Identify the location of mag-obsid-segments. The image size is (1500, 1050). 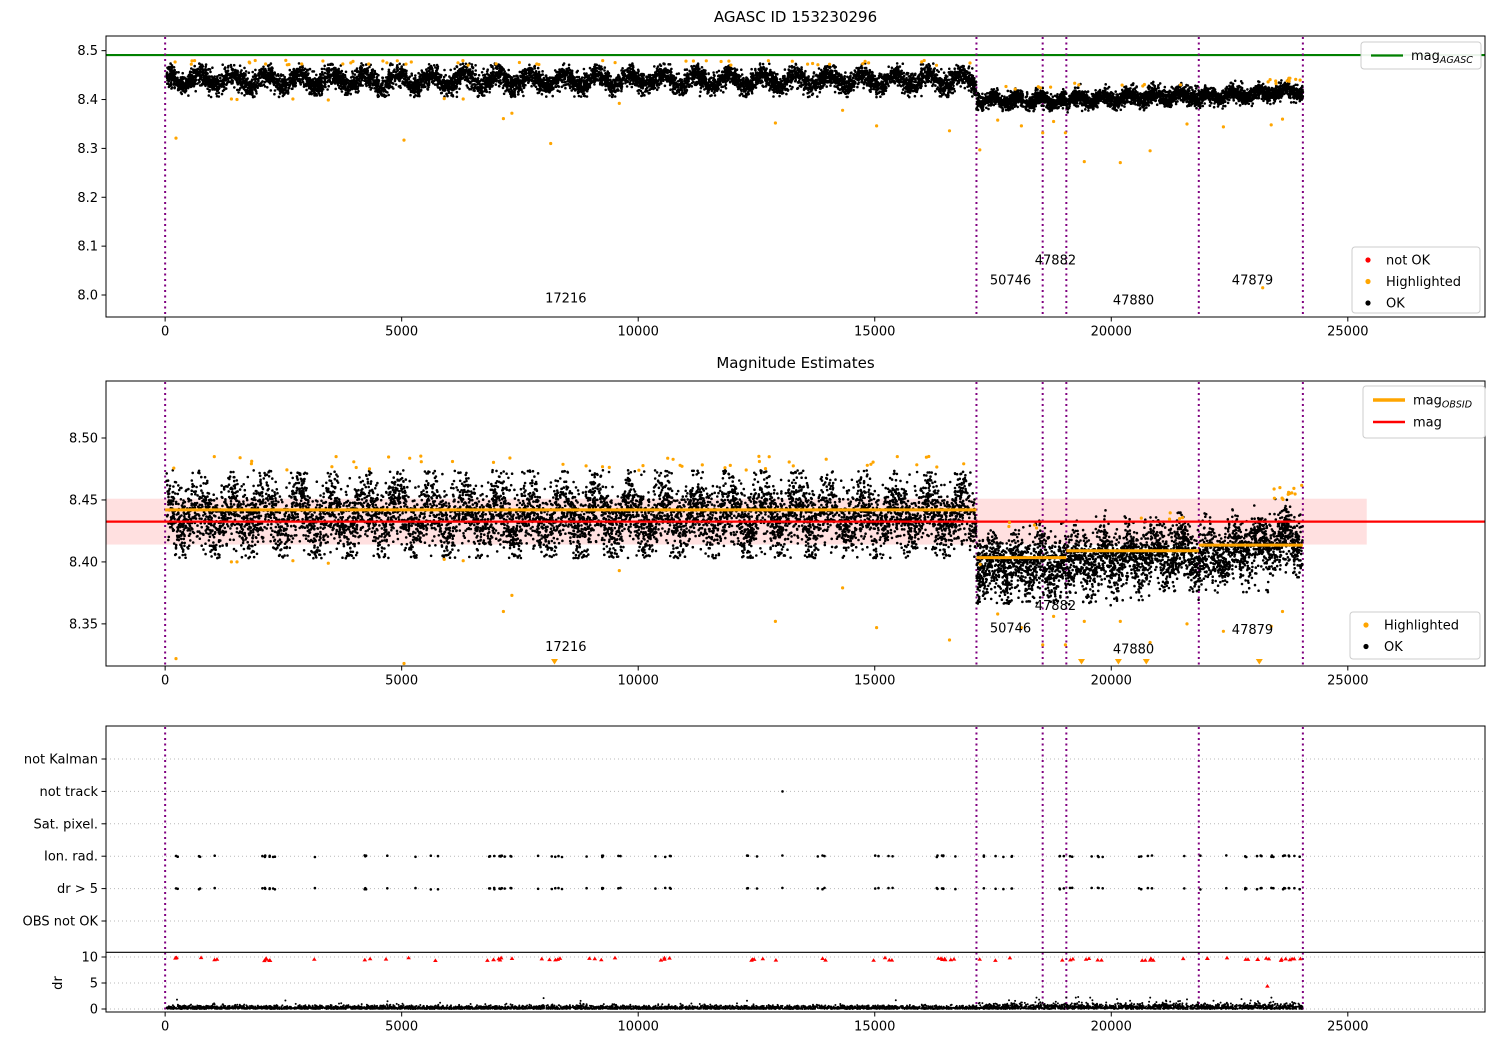
(734, 534).